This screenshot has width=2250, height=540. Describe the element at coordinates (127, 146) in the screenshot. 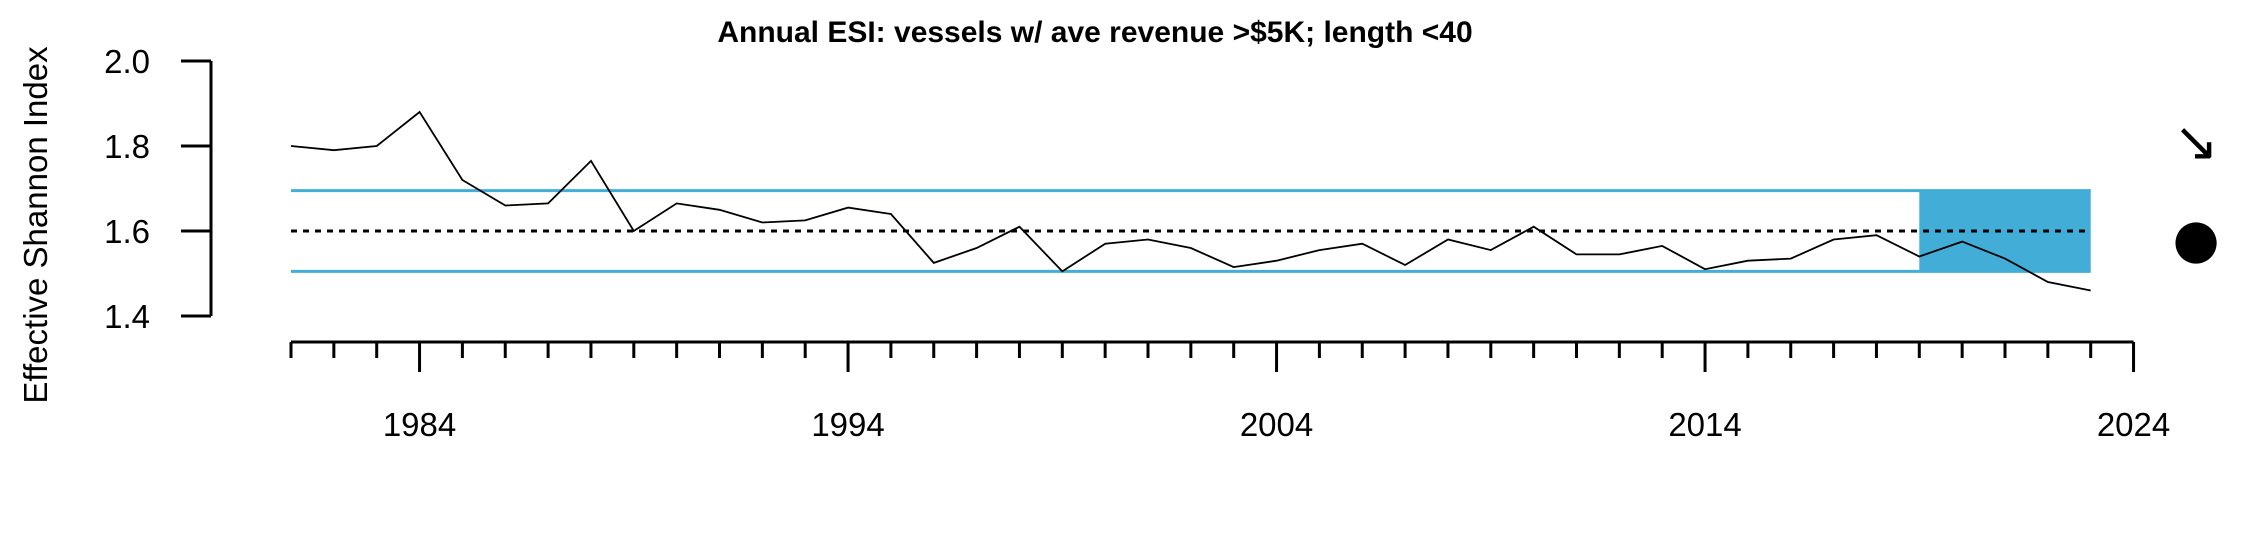

I see `y-tick-label: 1.8` at that location.